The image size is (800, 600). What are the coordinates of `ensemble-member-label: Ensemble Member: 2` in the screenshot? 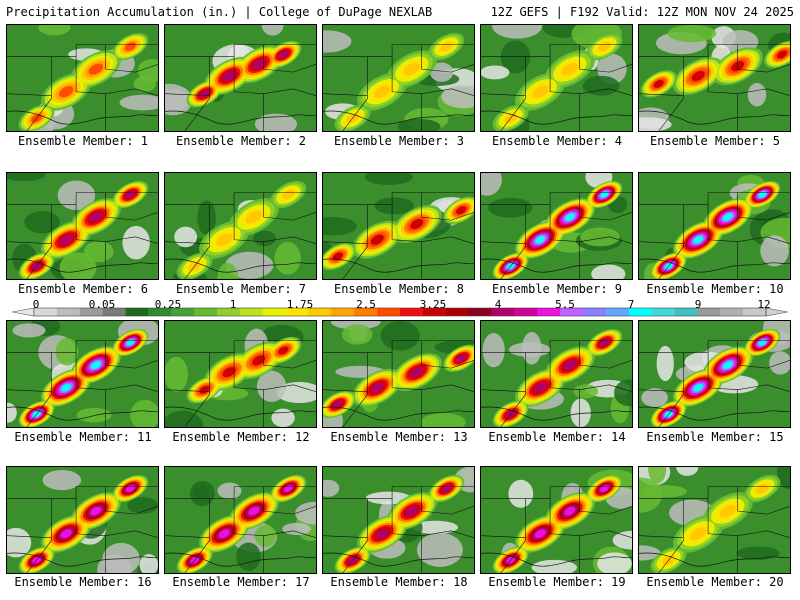 It's located at (241, 141).